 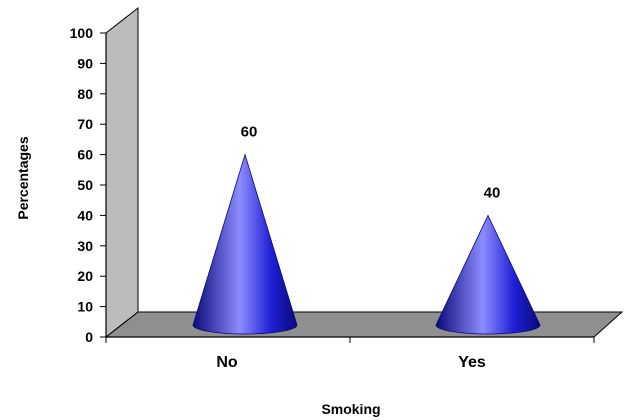 I want to click on y-axis-title: Percentages, so click(x=23, y=177).